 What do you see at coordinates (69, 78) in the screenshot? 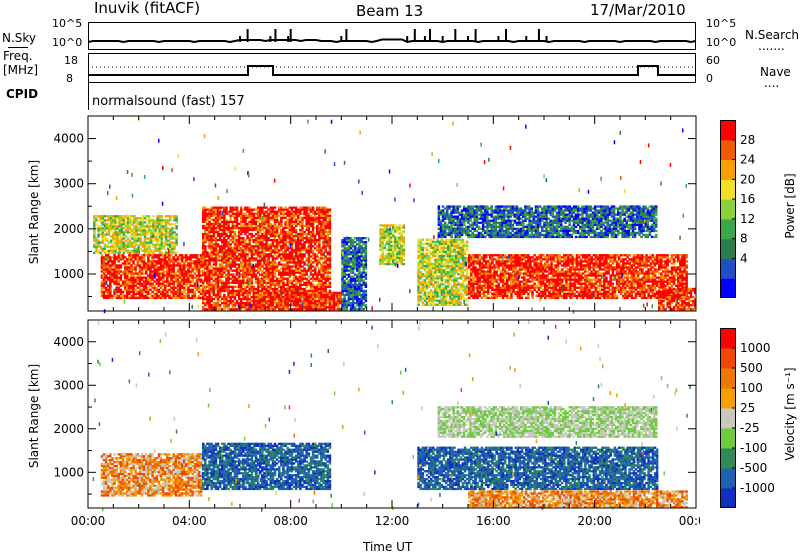
I see `freq-tick-bottom: 8` at bounding box center [69, 78].